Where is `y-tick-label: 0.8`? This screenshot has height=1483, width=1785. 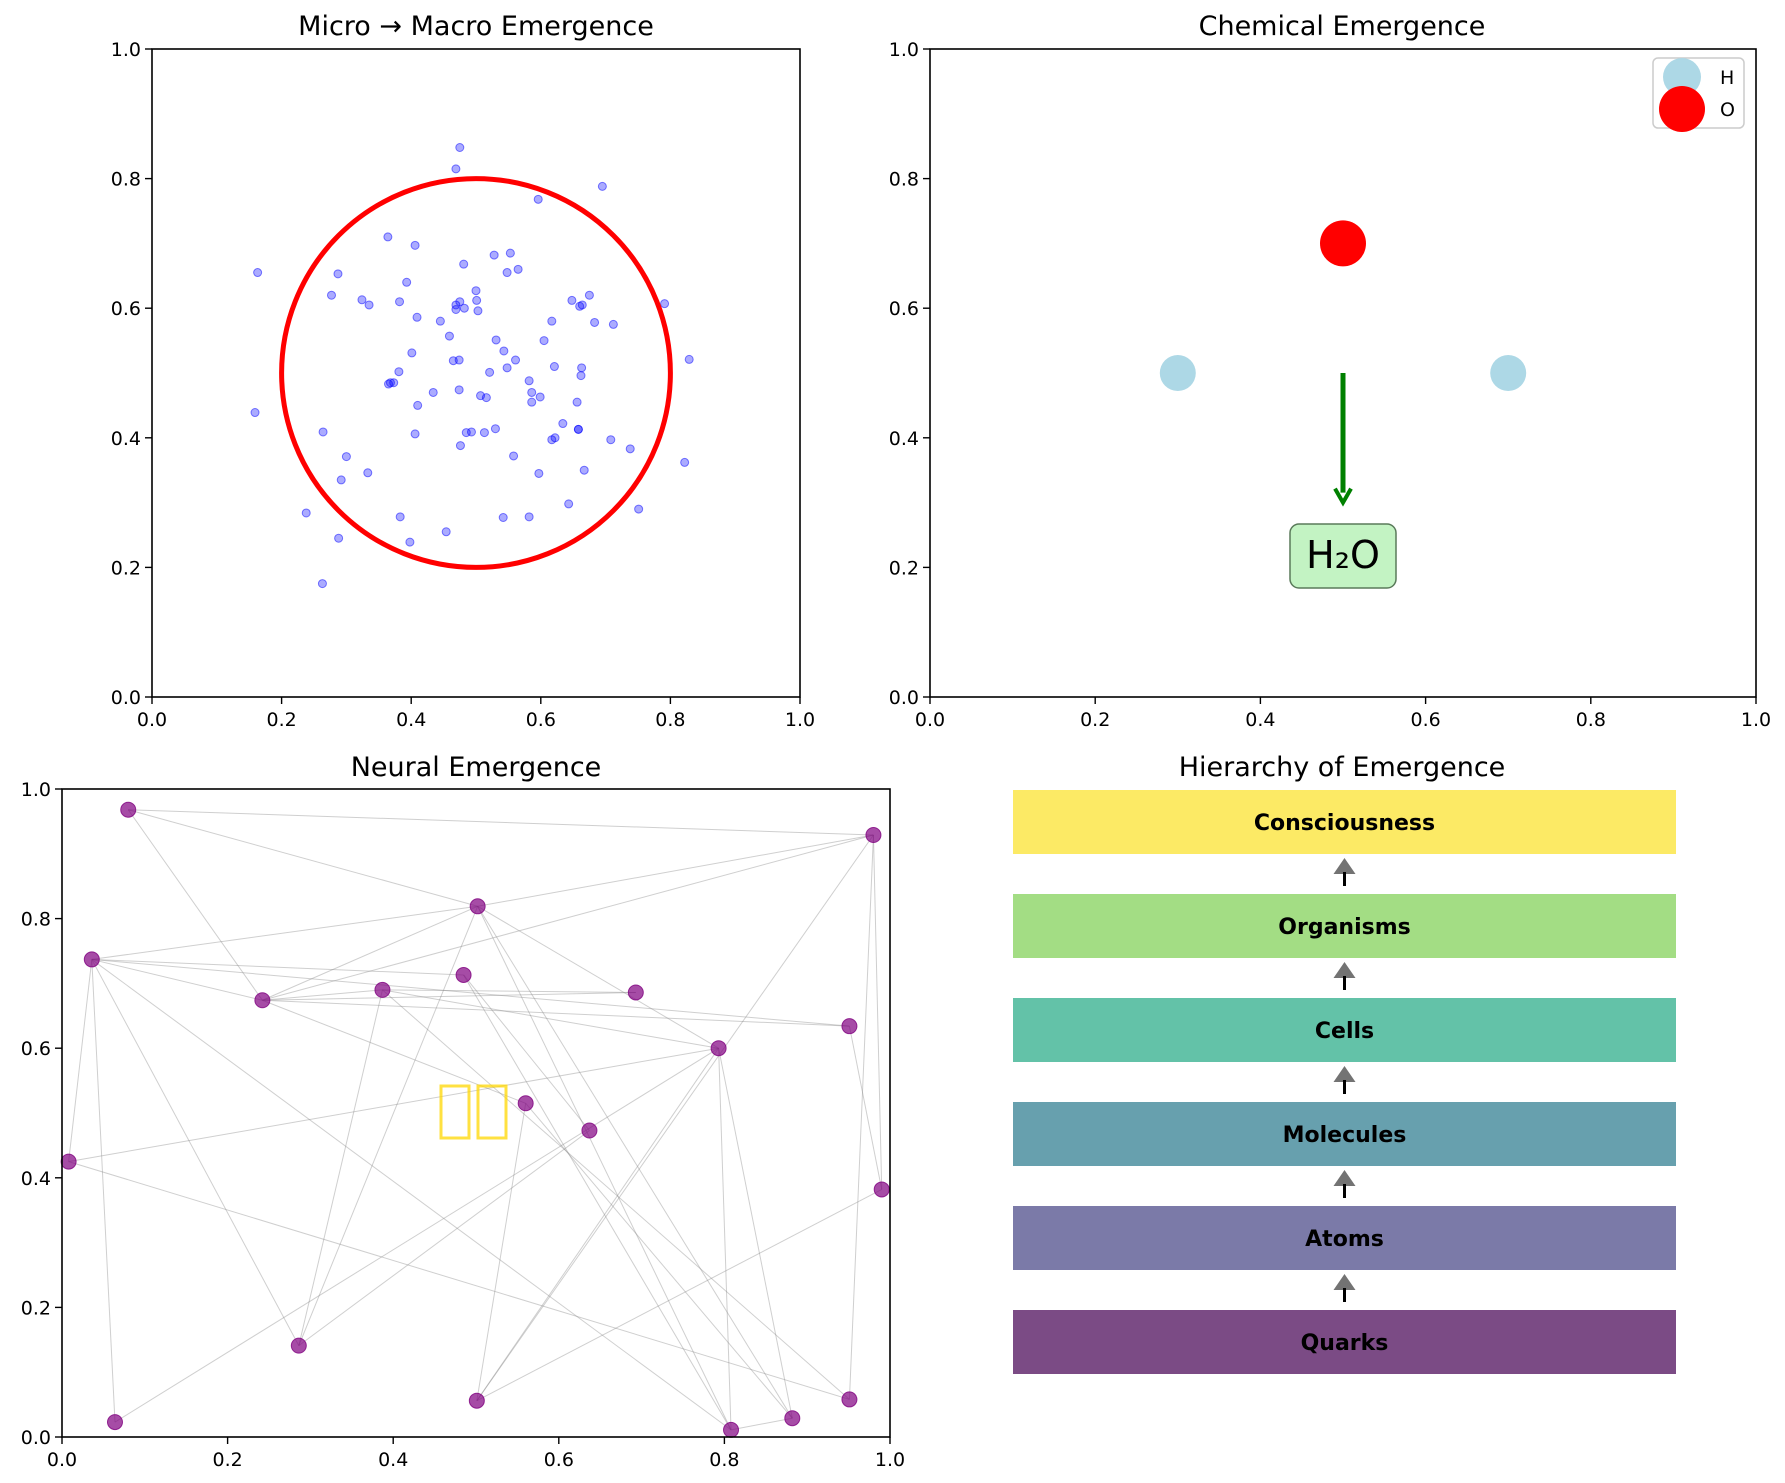 y-tick-label: 0.8 is located at coordinates (126, 180).